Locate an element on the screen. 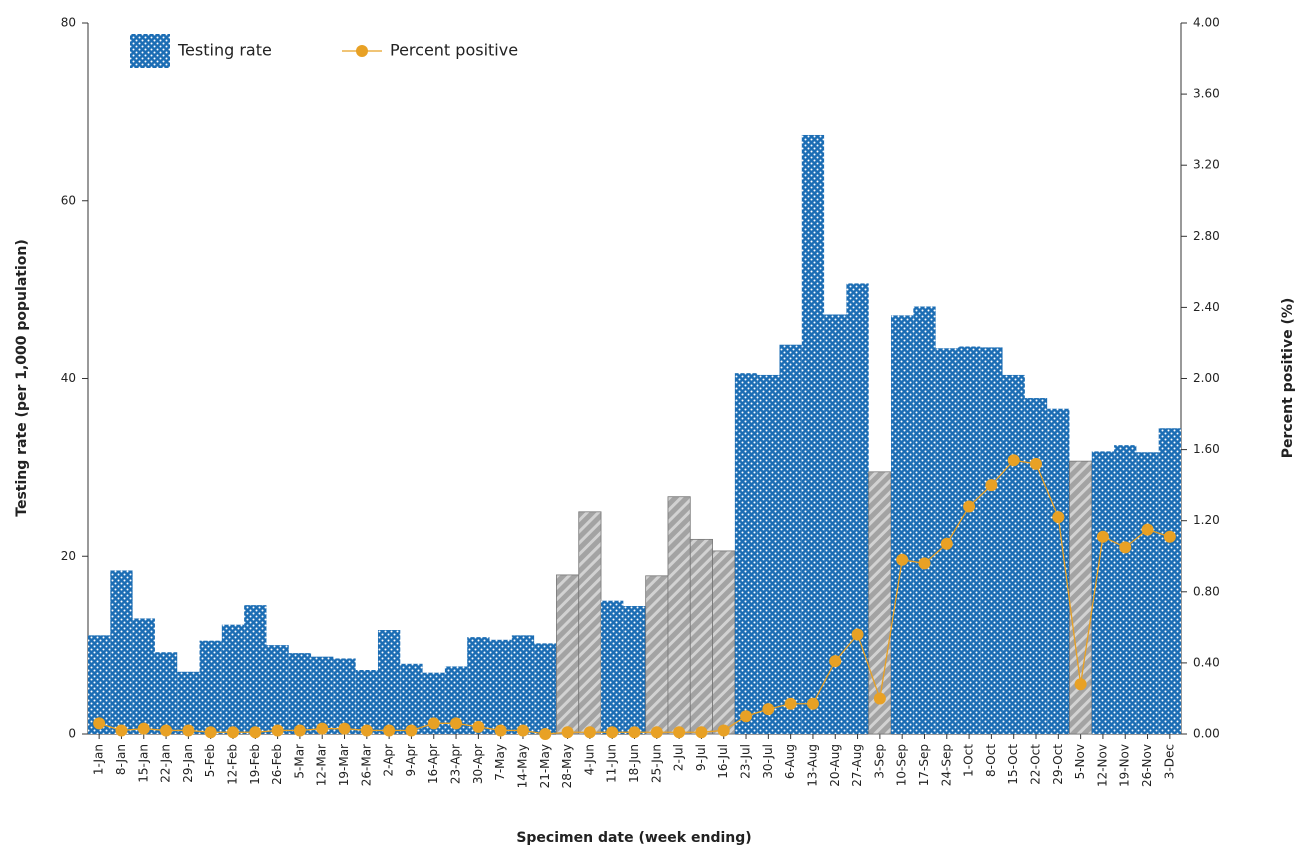 The width and height of the screenshot is (1296, 847). x-tick-label: 16-Jul is located at coordinates (723, 761).